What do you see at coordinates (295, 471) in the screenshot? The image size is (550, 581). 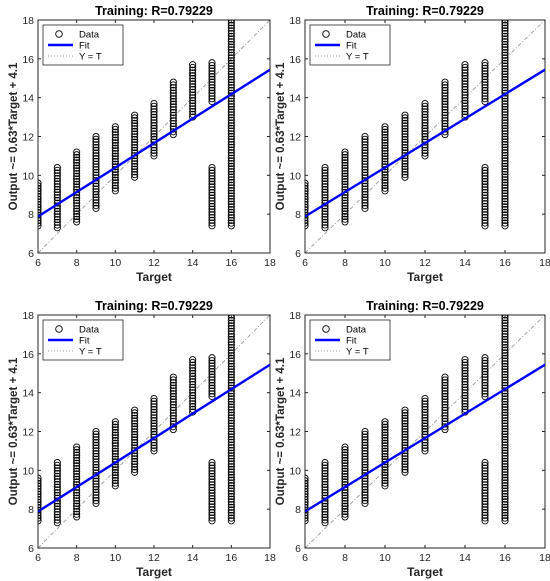 I see `y-tick-label: 10` at bounding box center [295, 471].